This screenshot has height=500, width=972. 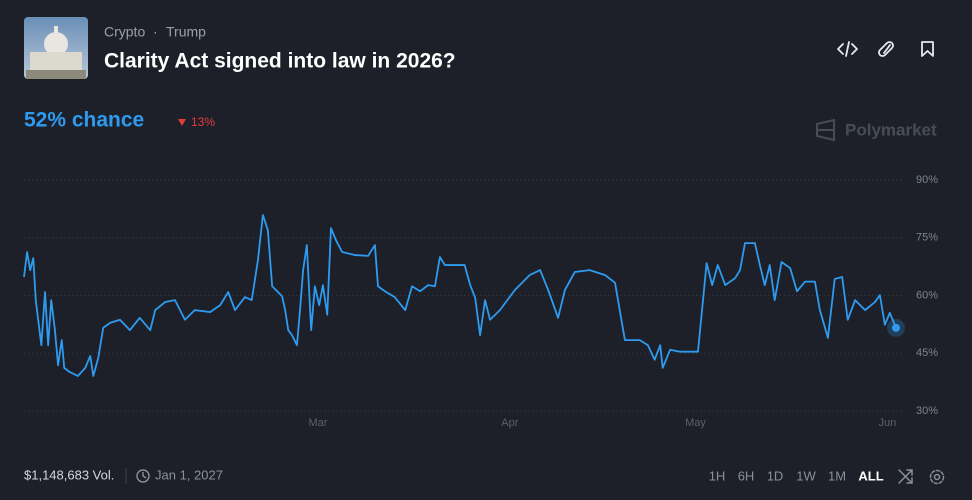 I want to click on down-arrow, so click(x=182, y=122).